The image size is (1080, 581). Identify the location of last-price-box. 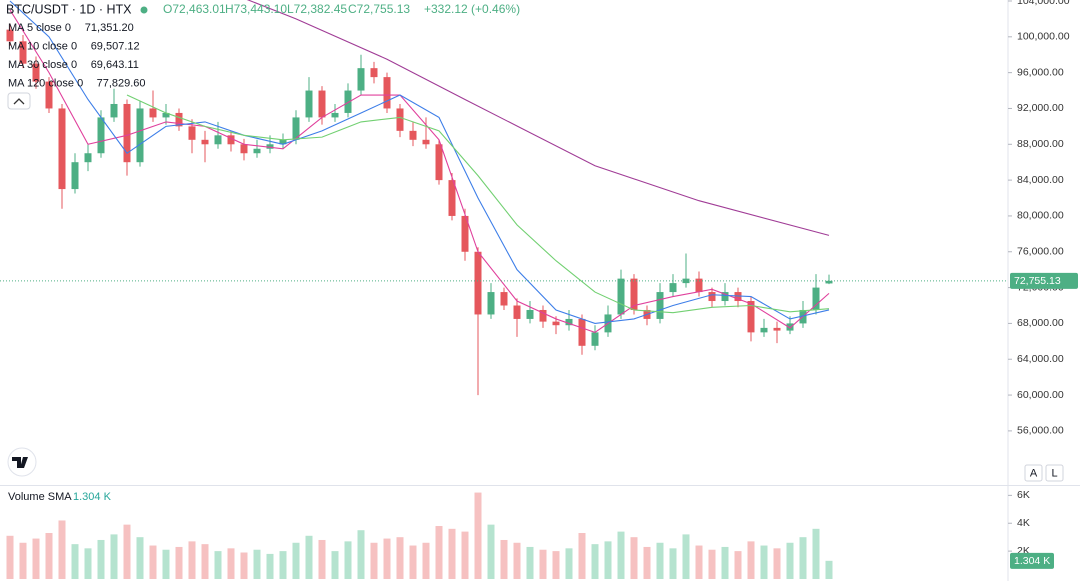
(1044, 280).